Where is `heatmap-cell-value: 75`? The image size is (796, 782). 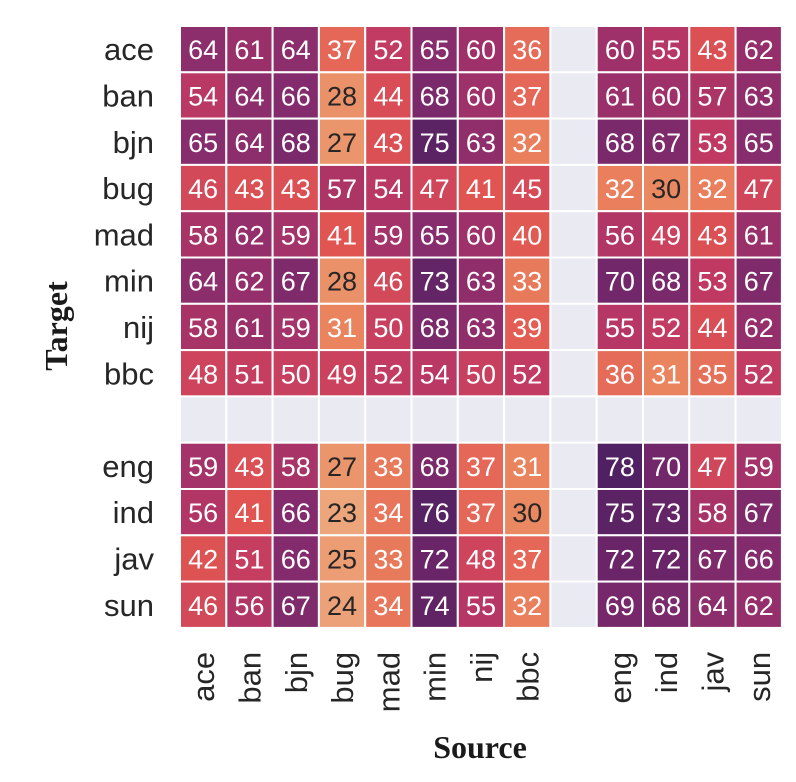 heatmap-cell-value: 75 is located at coordinates (620, 513).